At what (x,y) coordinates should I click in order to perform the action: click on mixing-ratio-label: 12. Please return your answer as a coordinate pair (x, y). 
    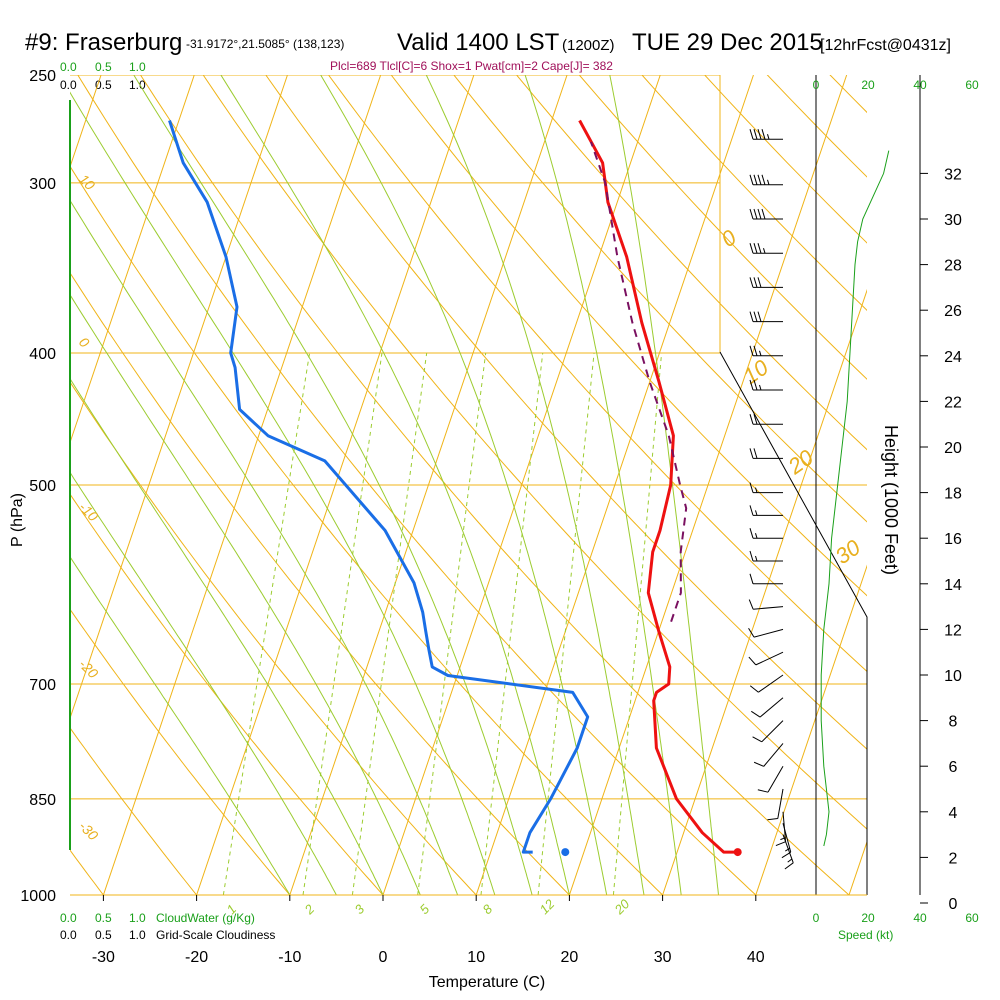
    Looking at the image, I should click on (547, 906).